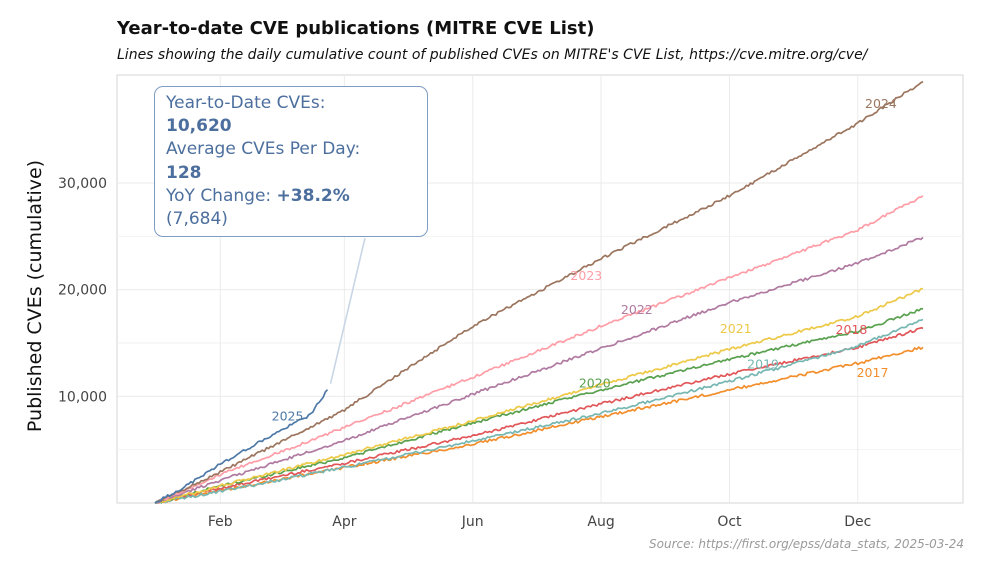 The image size is (984, 576). What do you see at coordinates (852, 329) in the screenshot?
I see `series-label-2018: 2018` at bounding box center [852, 329].